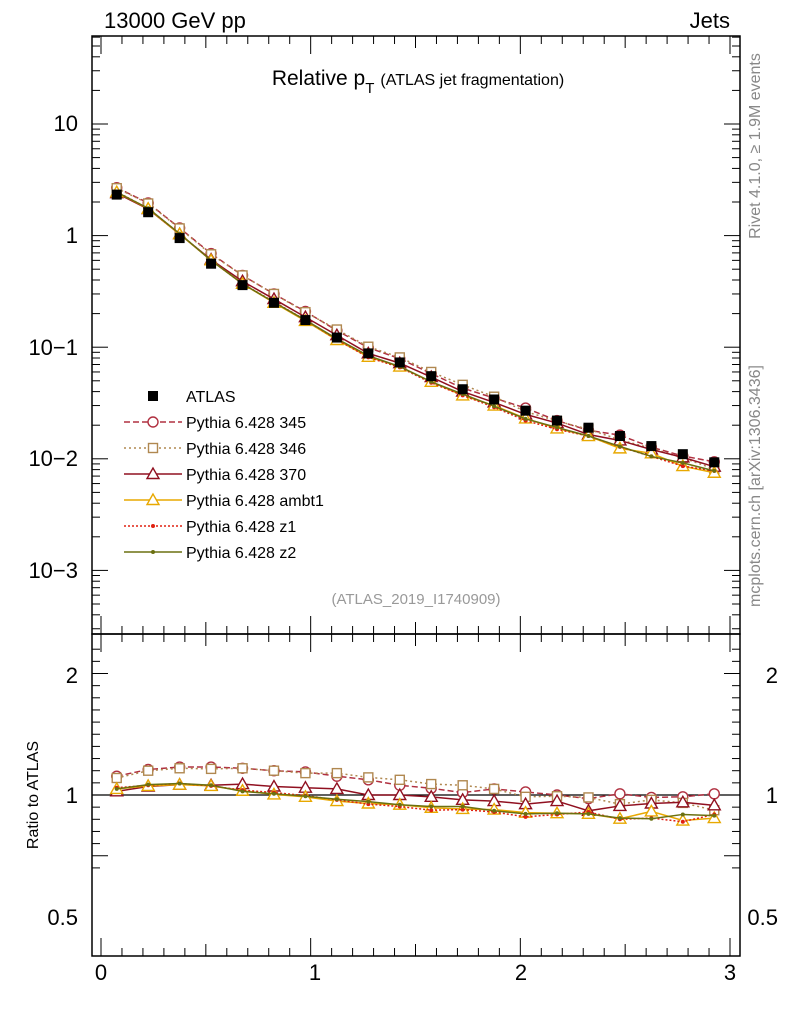 The width and height of the screenshot is (786, 1024). What do you see at coordinates (66, 123) in the screenshot?
I see `y-tick-label-10: 10` at bounding box center [66, 123].